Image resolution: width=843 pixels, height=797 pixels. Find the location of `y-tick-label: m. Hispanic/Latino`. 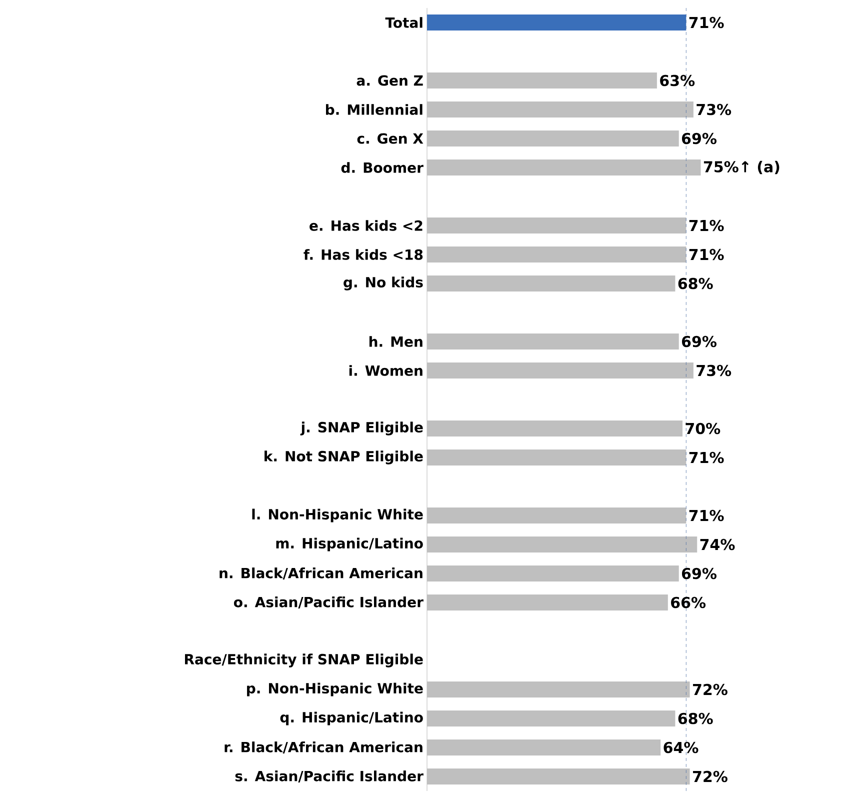

y-tick-label: m. Hispanic/Latino is located at coordinates (349, 545).